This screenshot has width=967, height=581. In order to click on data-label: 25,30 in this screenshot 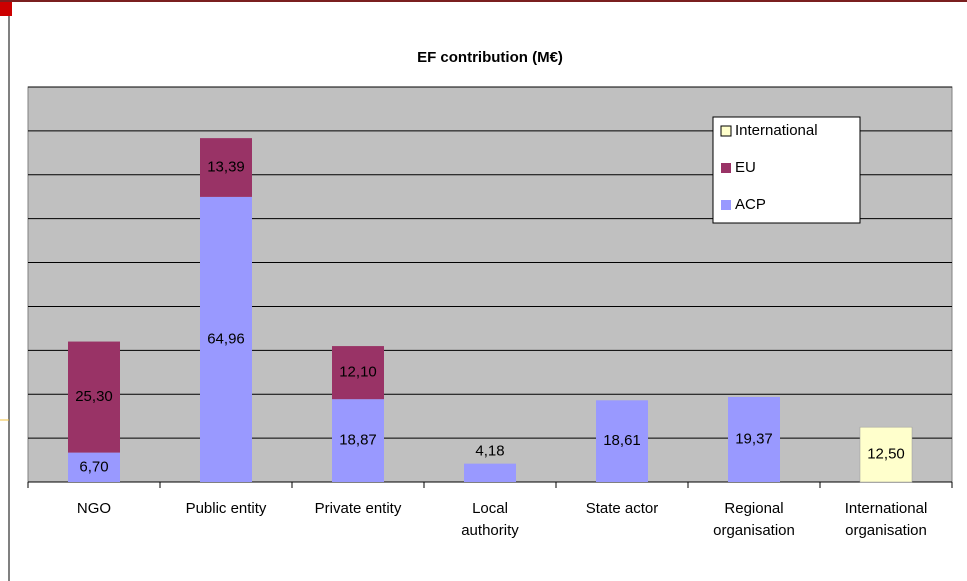, I will do `click(94, 396)`.